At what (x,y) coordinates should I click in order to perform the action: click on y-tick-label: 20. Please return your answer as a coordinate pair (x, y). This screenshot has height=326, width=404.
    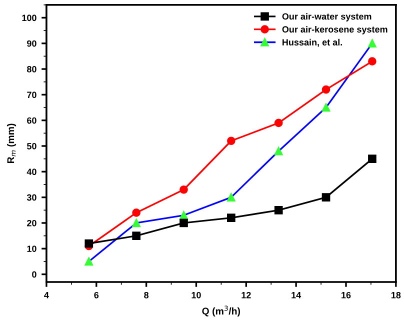
    Looking at the image, I should click on (31, 223).